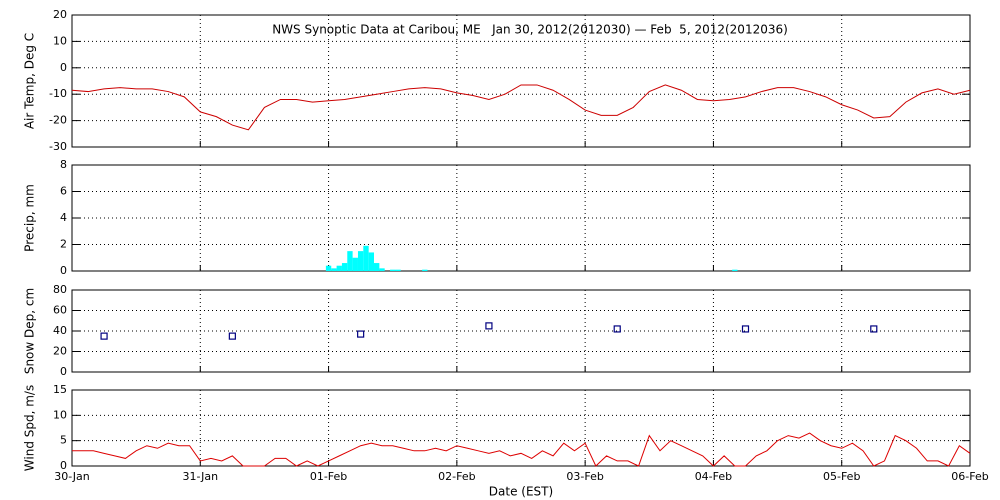 The width and height of the screenshot is (1000, 500). Describe the element at coordinates (521, 428) in the screenshot. I see `plot-frame` at that location.